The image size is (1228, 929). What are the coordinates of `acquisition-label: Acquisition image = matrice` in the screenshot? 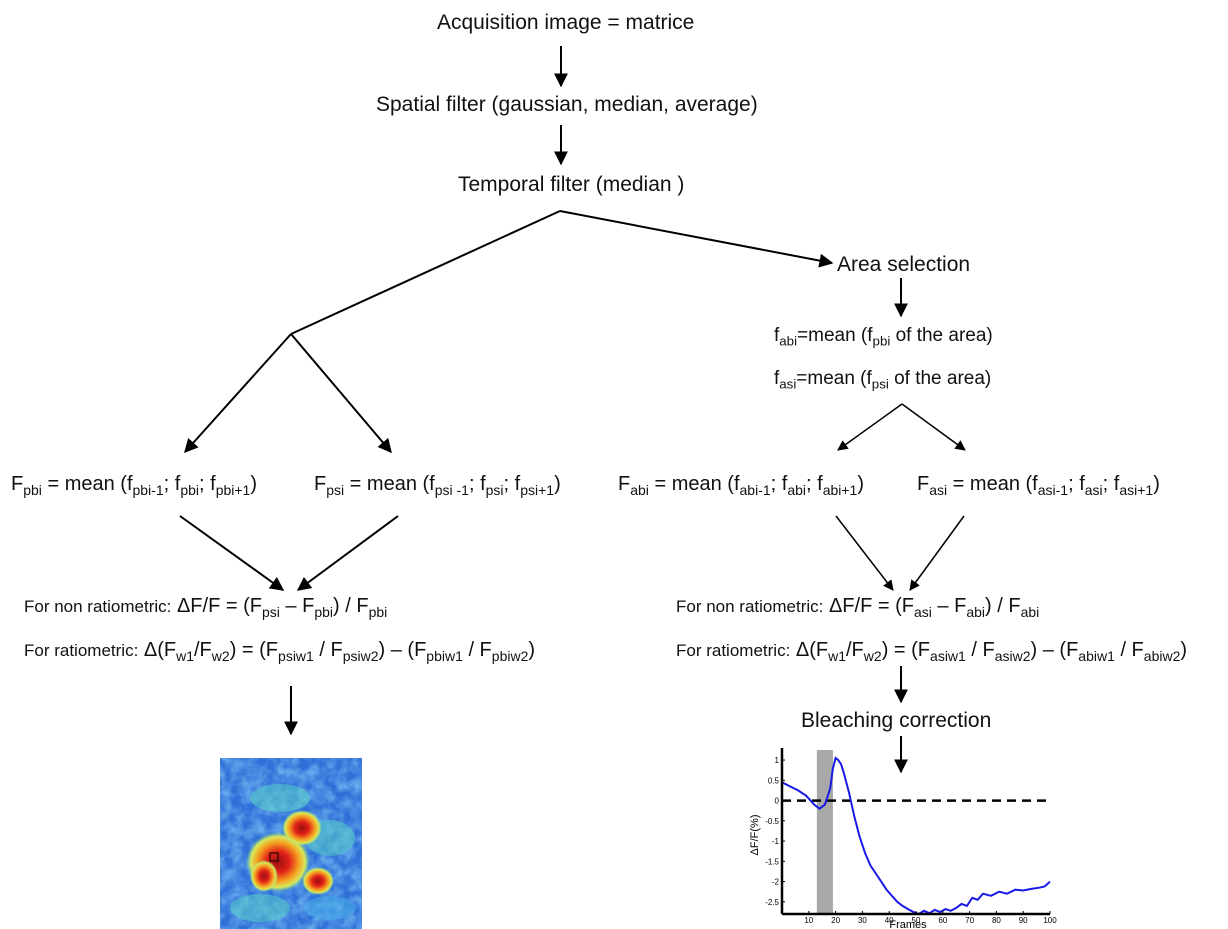 It's located at (566, 22).